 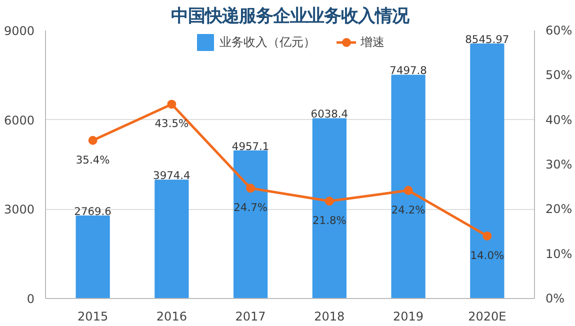 I want to click on x-tick-label: 2020E, so click(x=487, y=317).